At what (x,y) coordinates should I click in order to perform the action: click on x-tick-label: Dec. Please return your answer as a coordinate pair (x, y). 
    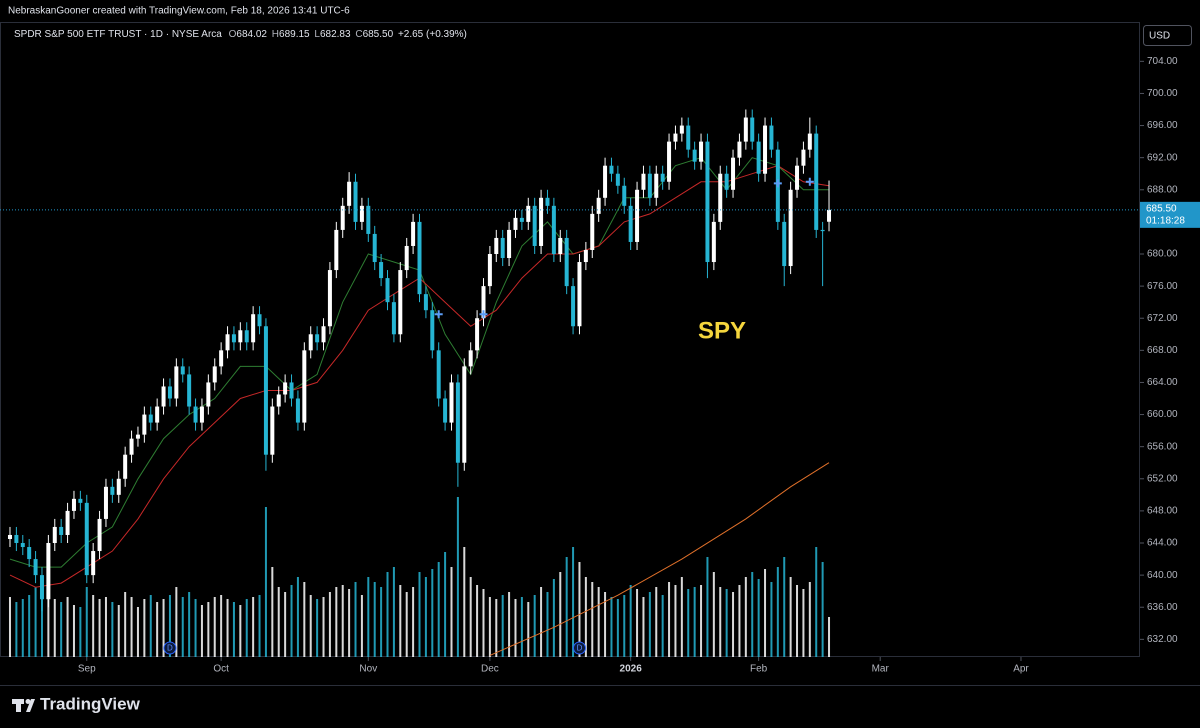
    Looking at the image, I should click on (490, 669).